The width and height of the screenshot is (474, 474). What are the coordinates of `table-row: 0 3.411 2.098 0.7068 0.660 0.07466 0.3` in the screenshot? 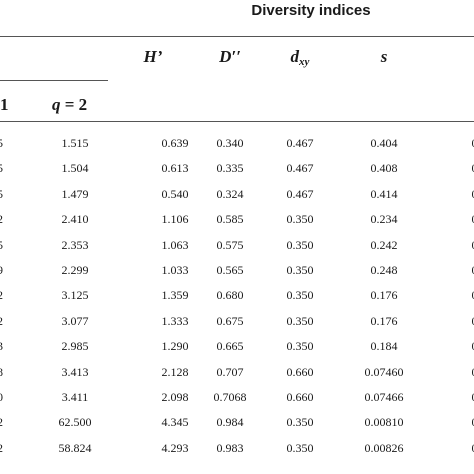 It's located at (237, 397).